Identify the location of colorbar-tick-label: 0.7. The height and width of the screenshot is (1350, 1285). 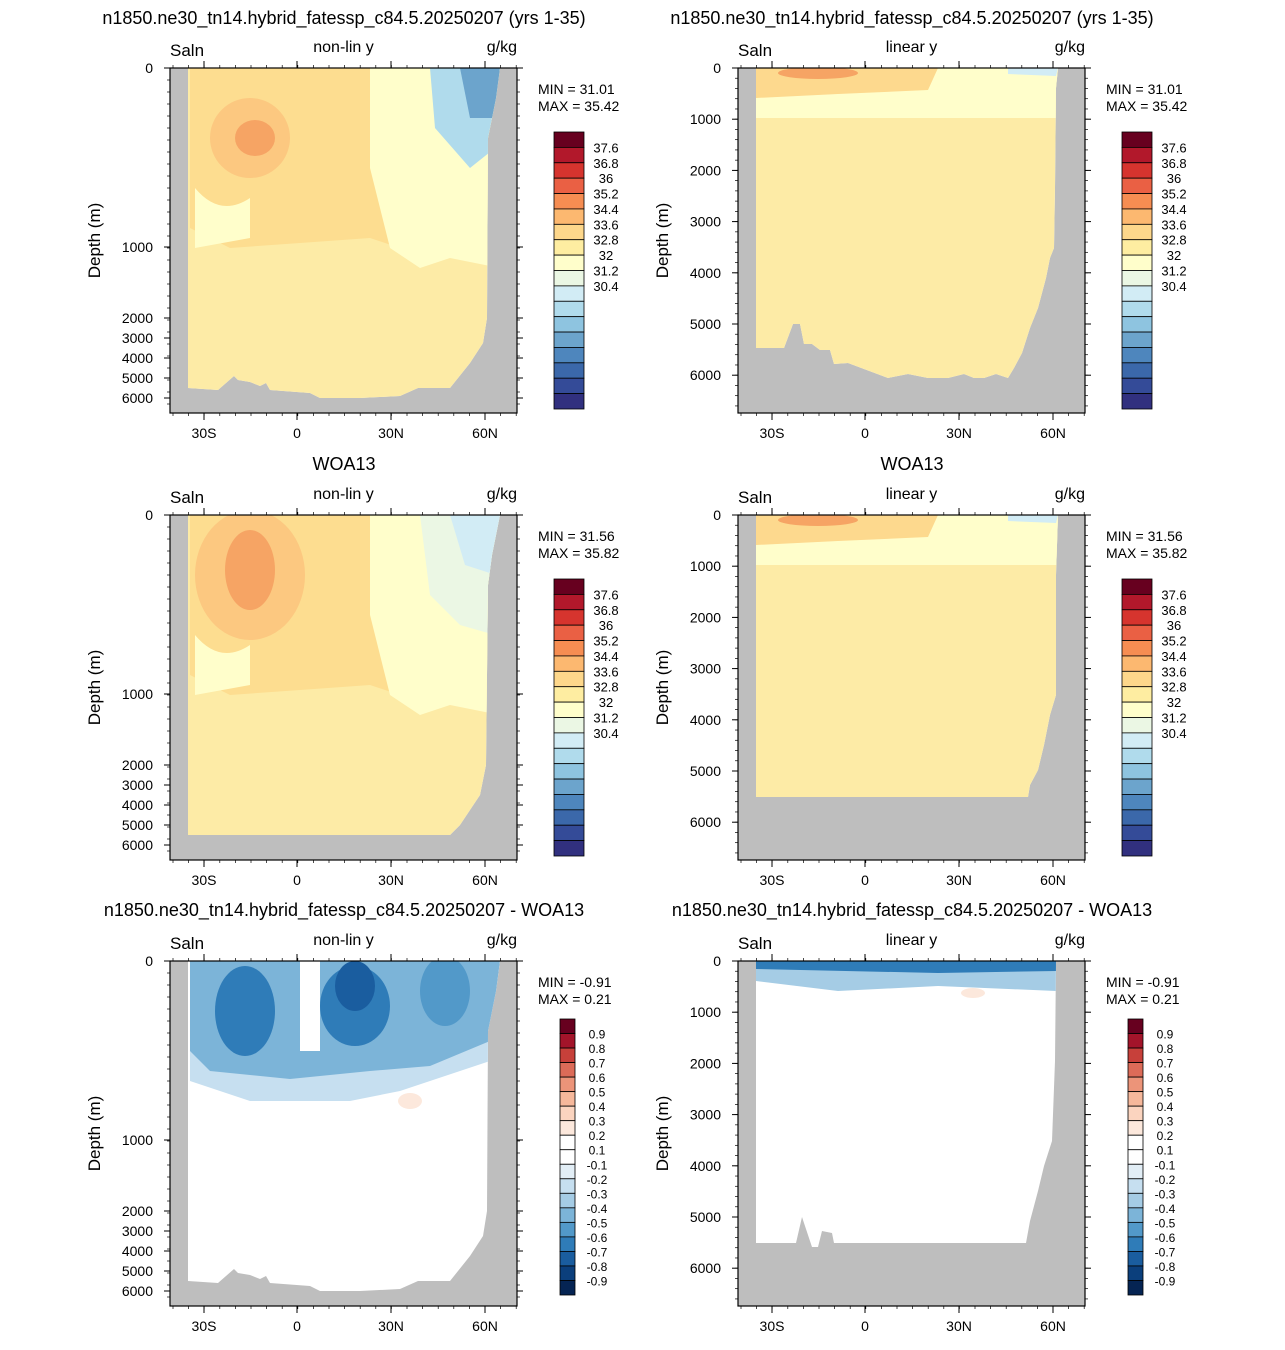
(597, 1064).